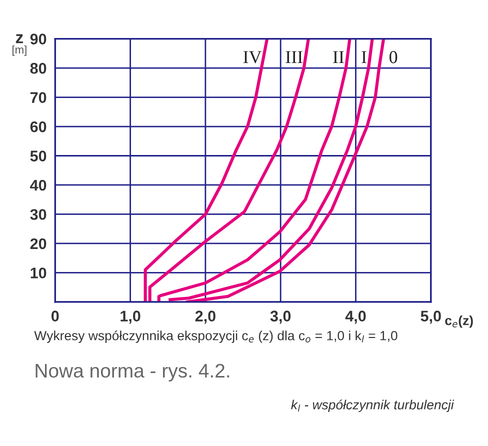  What do you see at coordinates (294, 57) in the screenshot?
I see `series-label: III` at bounding box center [294, 57].